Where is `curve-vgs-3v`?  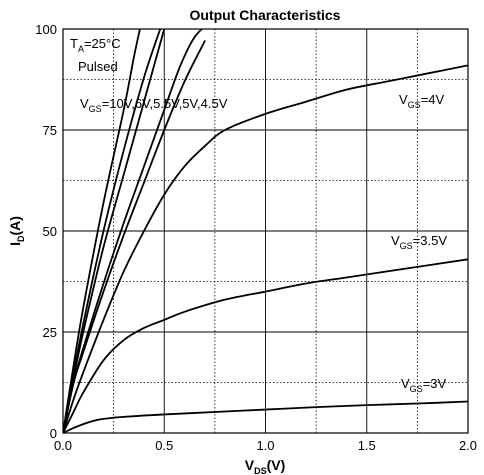 curve-vgs-3v is located at coordinates (265, 416).